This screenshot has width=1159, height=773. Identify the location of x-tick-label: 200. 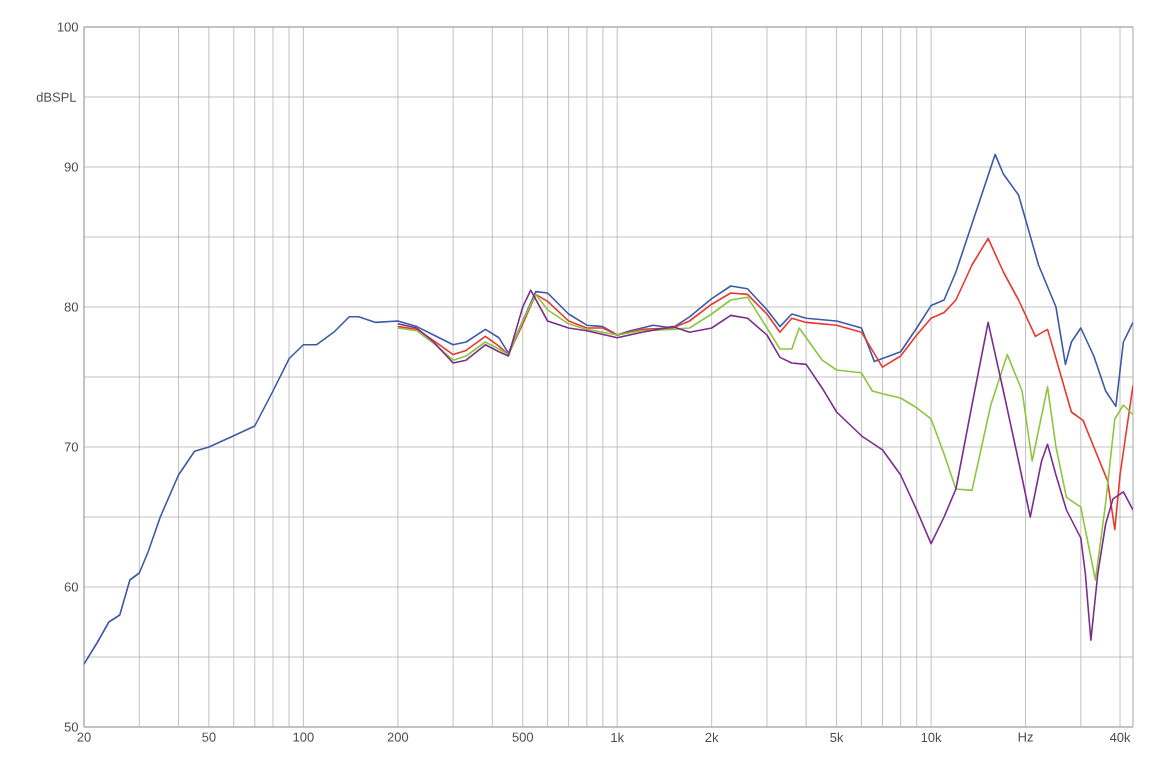
(398, 737).